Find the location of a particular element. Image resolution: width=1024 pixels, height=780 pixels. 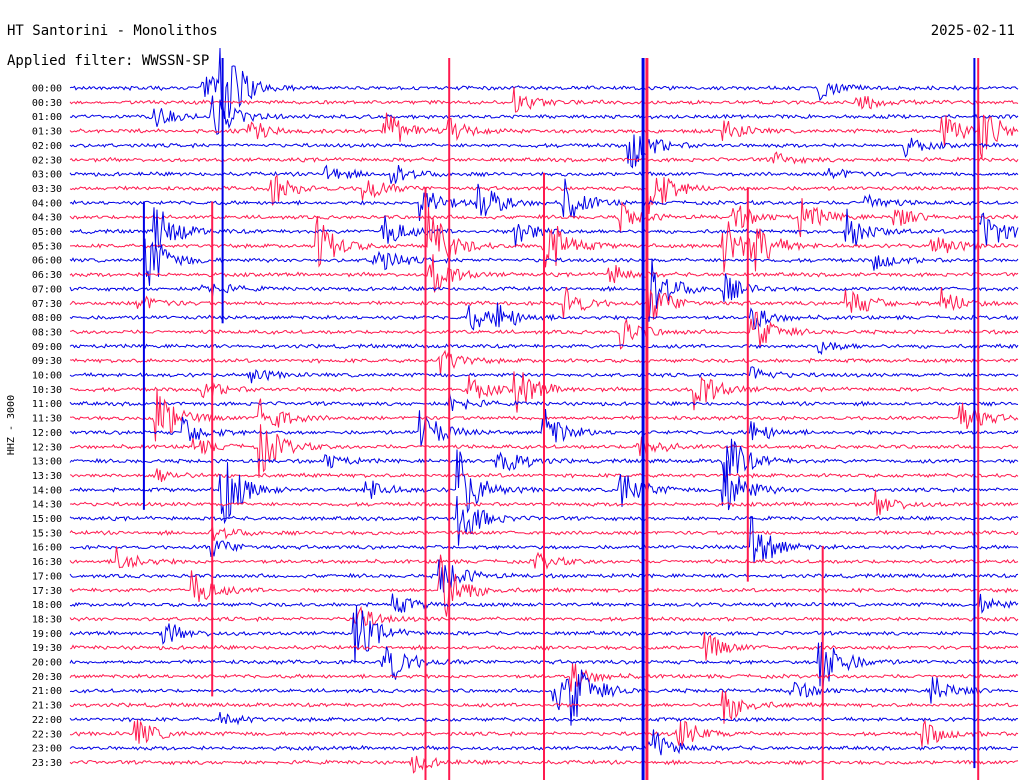

time-tick-label: 04:30 is located at coordinates (47, 218).